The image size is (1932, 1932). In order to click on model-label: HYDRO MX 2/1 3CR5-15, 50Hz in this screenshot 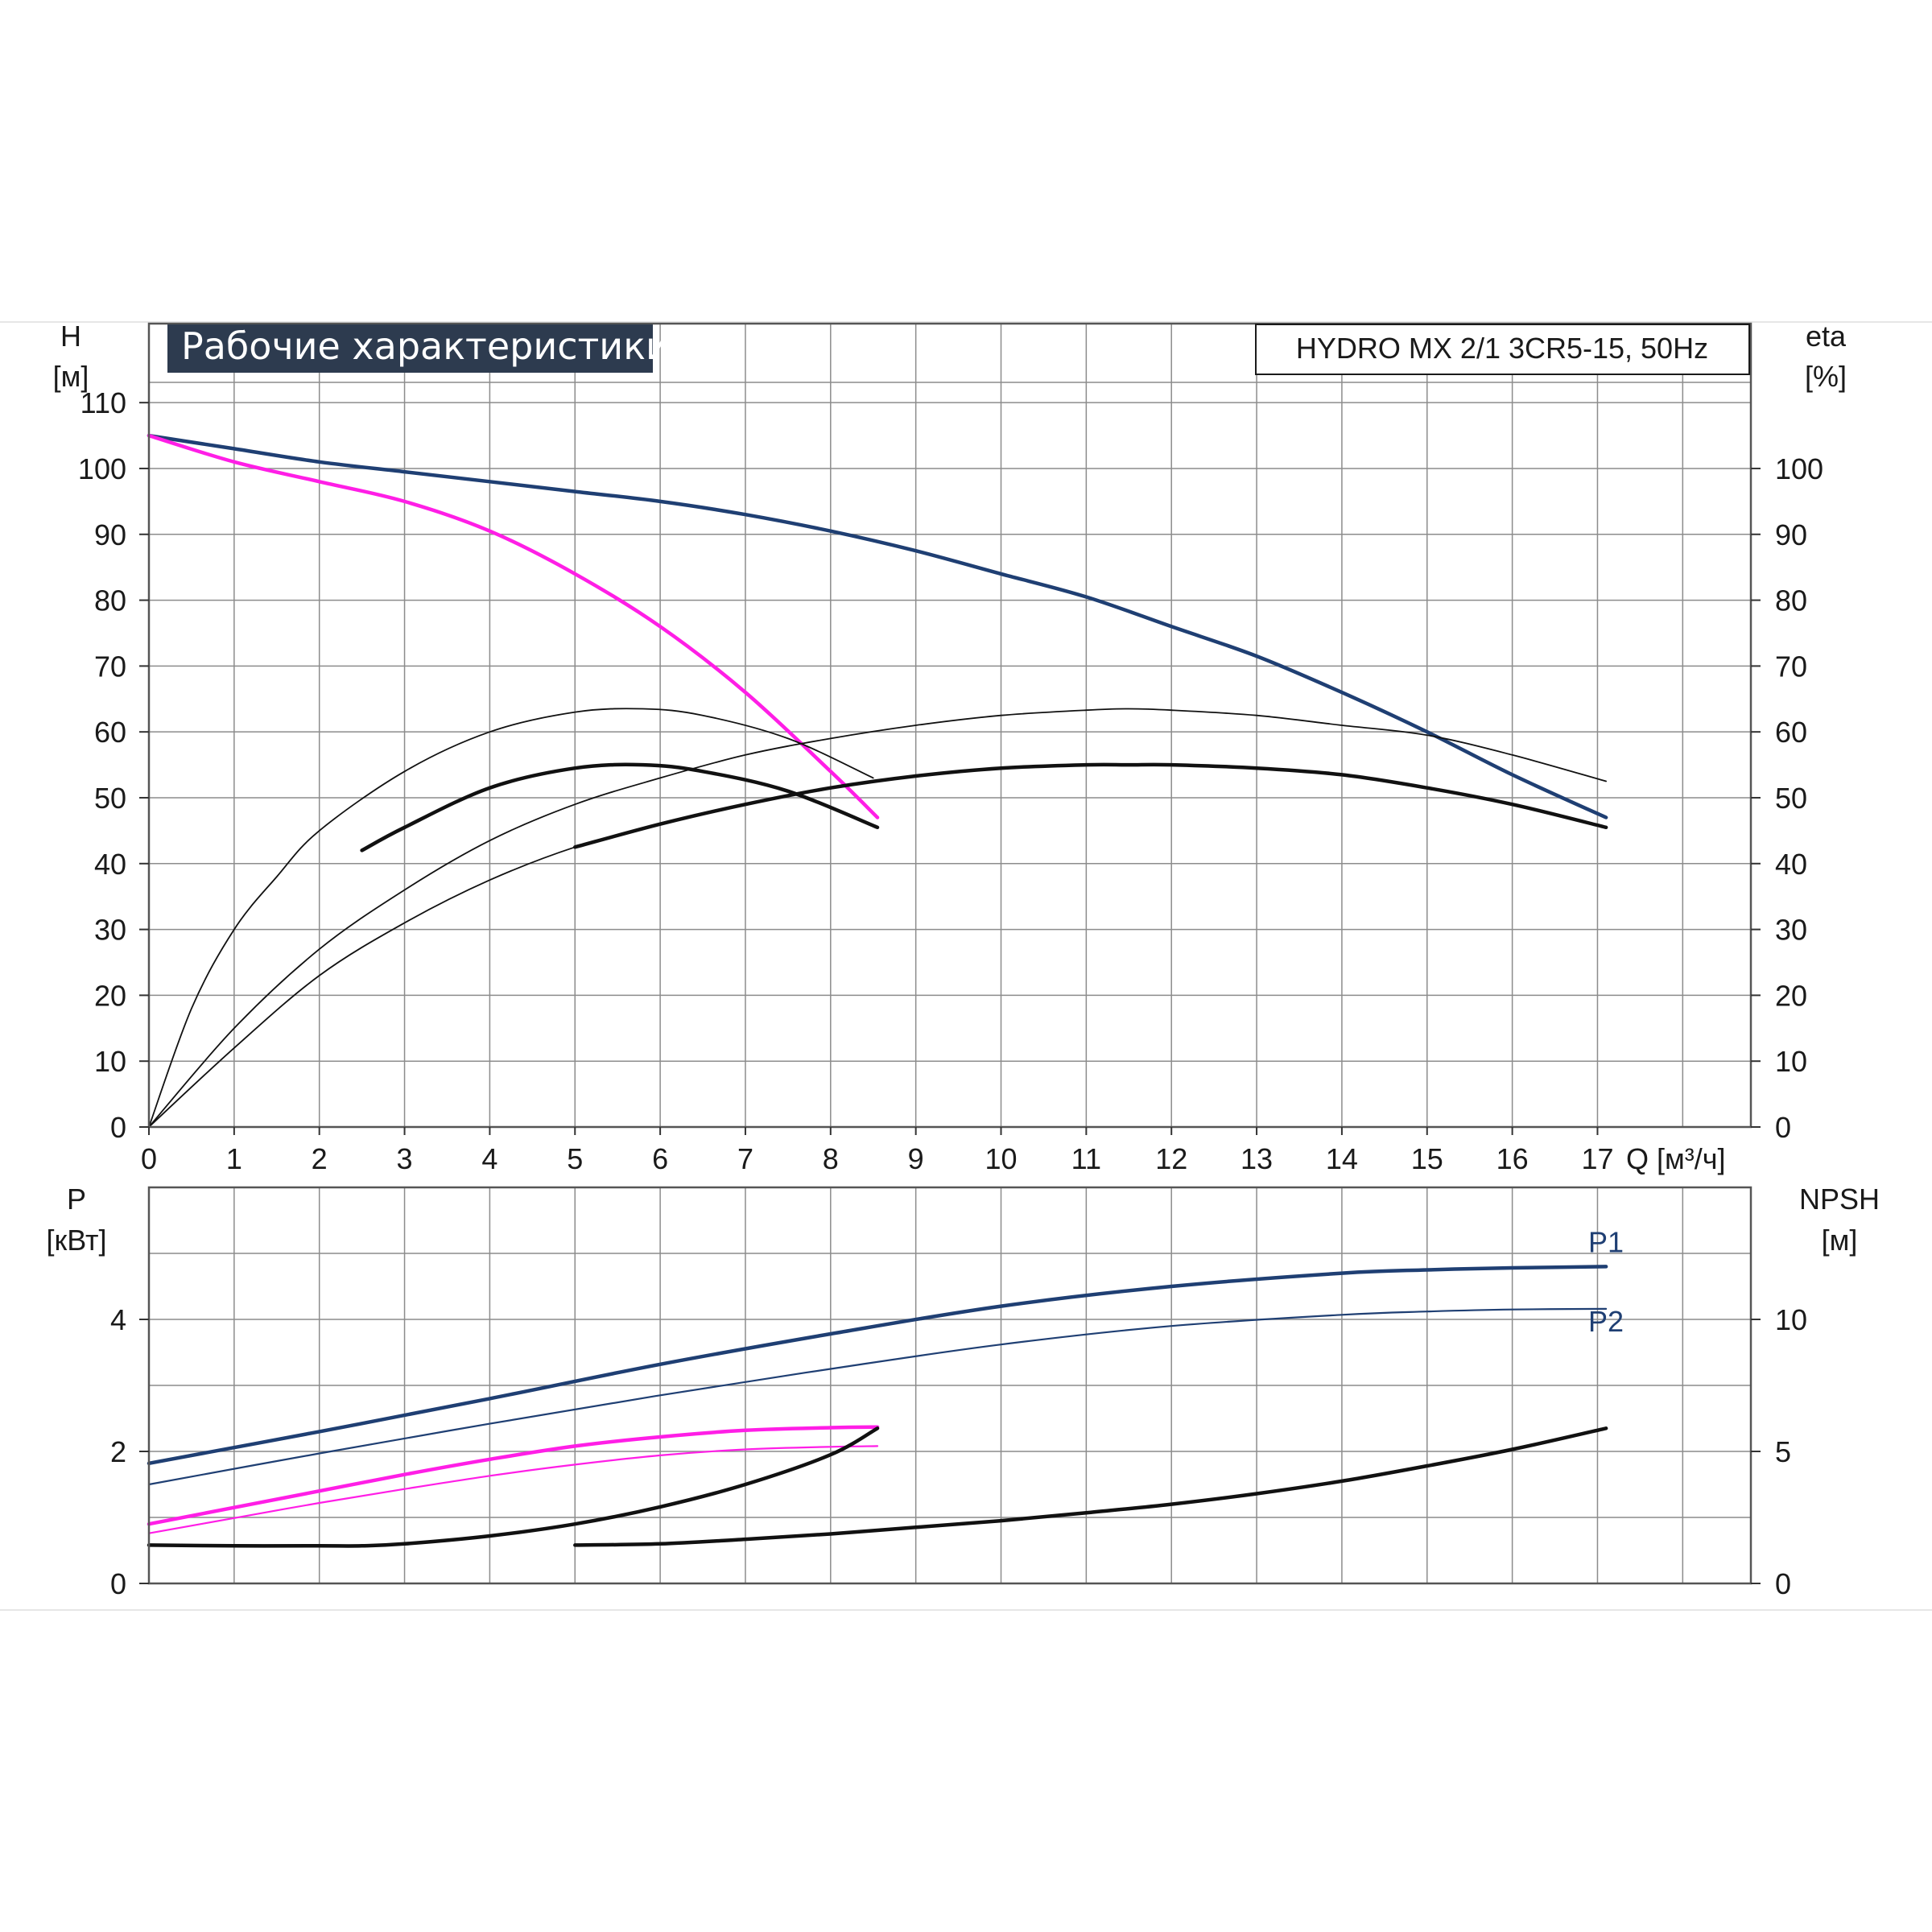, I will do `click(1502, 348)`.